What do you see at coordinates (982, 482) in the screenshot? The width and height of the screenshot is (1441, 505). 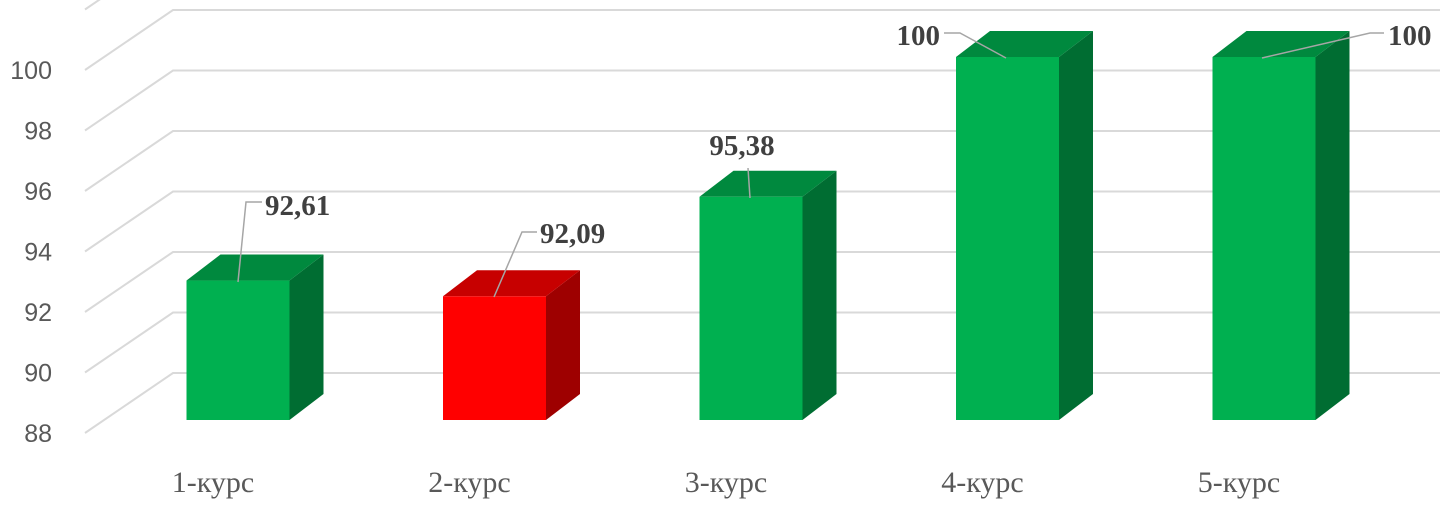 I see `x-category-label: 4-курс` at bounding box center [982, 482].